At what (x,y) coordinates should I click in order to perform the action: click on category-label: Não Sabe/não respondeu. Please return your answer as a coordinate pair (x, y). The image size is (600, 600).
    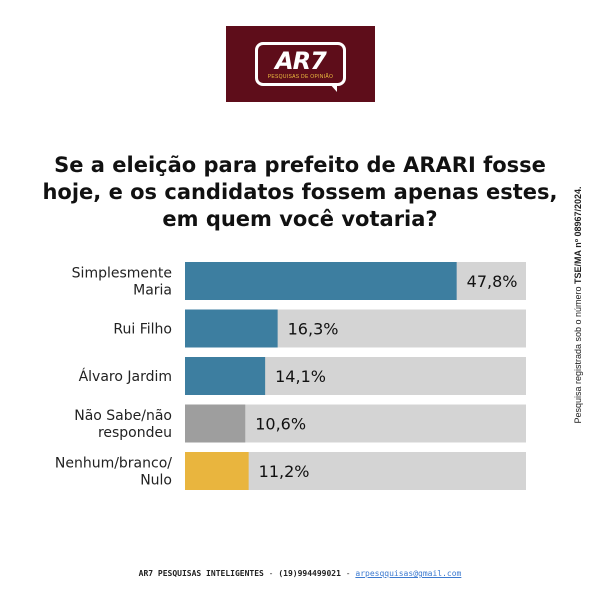
    Looking at the image, I should click on (123, 424).